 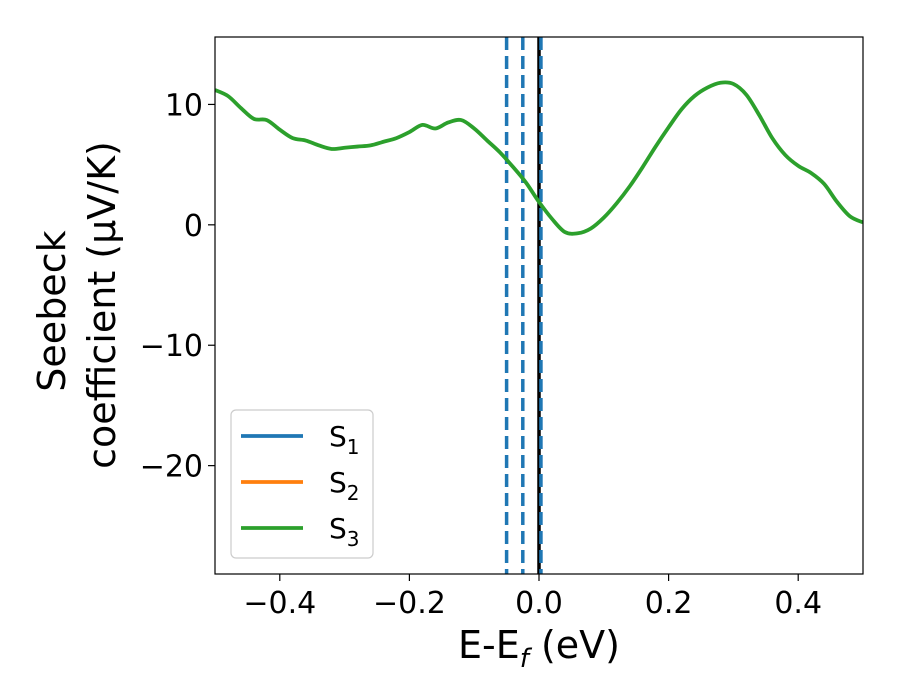 I want to click on legend-label-s3: S3, so click(x=344, y=531).